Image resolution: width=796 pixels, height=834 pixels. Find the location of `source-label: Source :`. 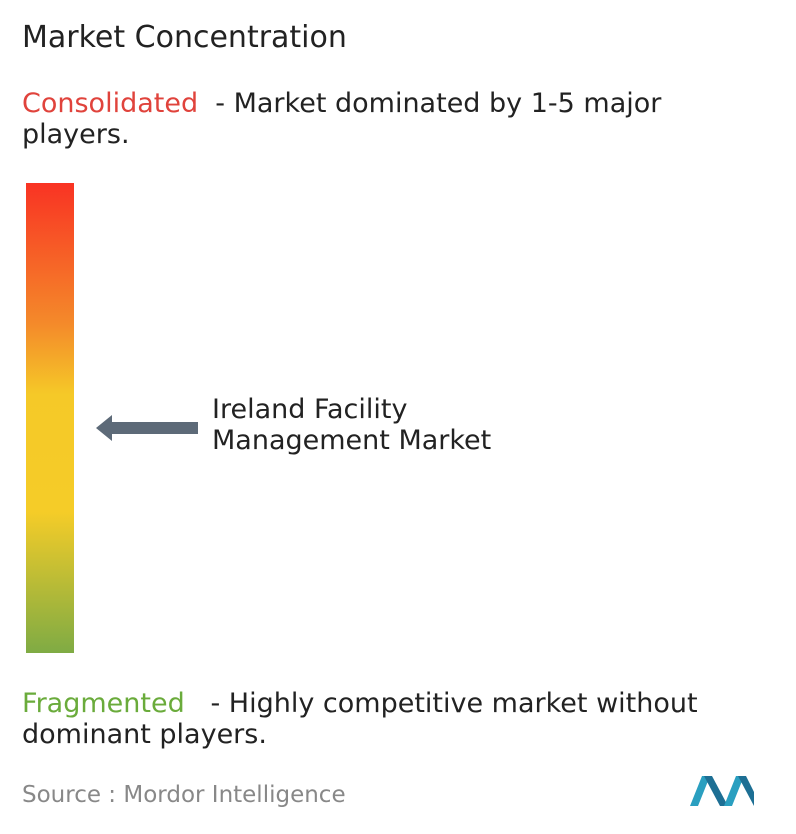

source-label: Source : is located at coordinates (69, 795).